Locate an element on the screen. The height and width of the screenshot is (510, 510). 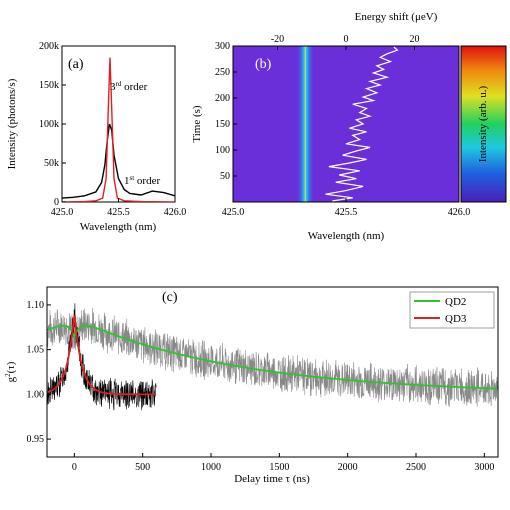
panel-b-xtick-label: 425.5 is located at coordinates (346, 212).